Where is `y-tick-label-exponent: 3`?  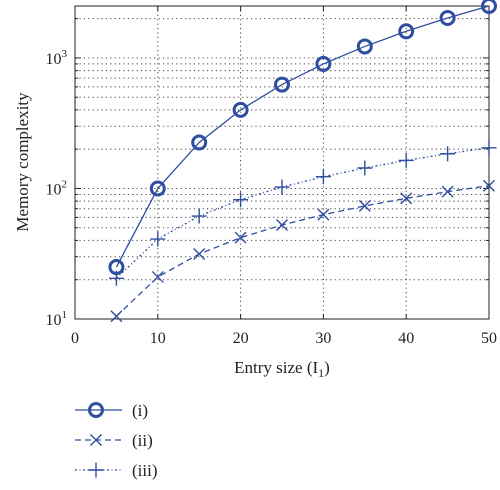 y-tick-label-exponent: 3 is located at coordinates (65, 54).